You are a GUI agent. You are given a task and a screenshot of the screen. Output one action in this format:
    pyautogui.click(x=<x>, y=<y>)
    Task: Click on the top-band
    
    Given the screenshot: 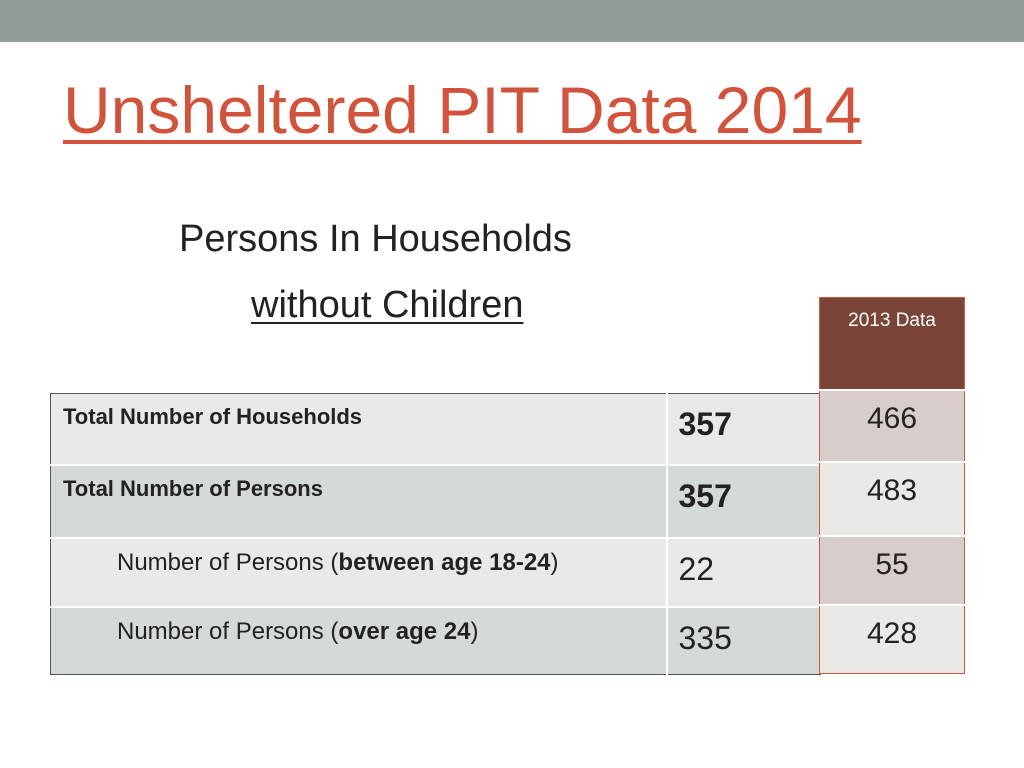 What is the action you would take?
    pyautogui.click(x=512, y=21)
    